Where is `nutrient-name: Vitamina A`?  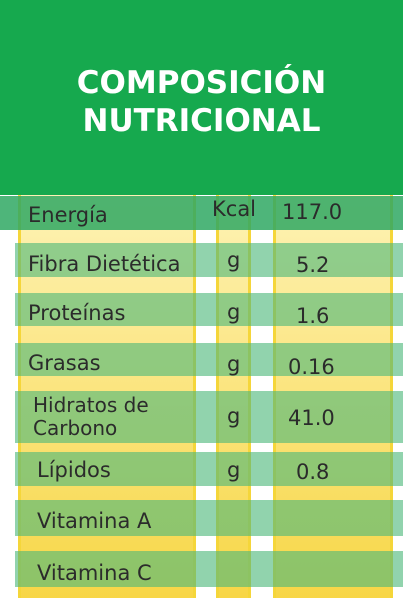
nutrient-name: Vitamina A is located at coordinates (94, 521).